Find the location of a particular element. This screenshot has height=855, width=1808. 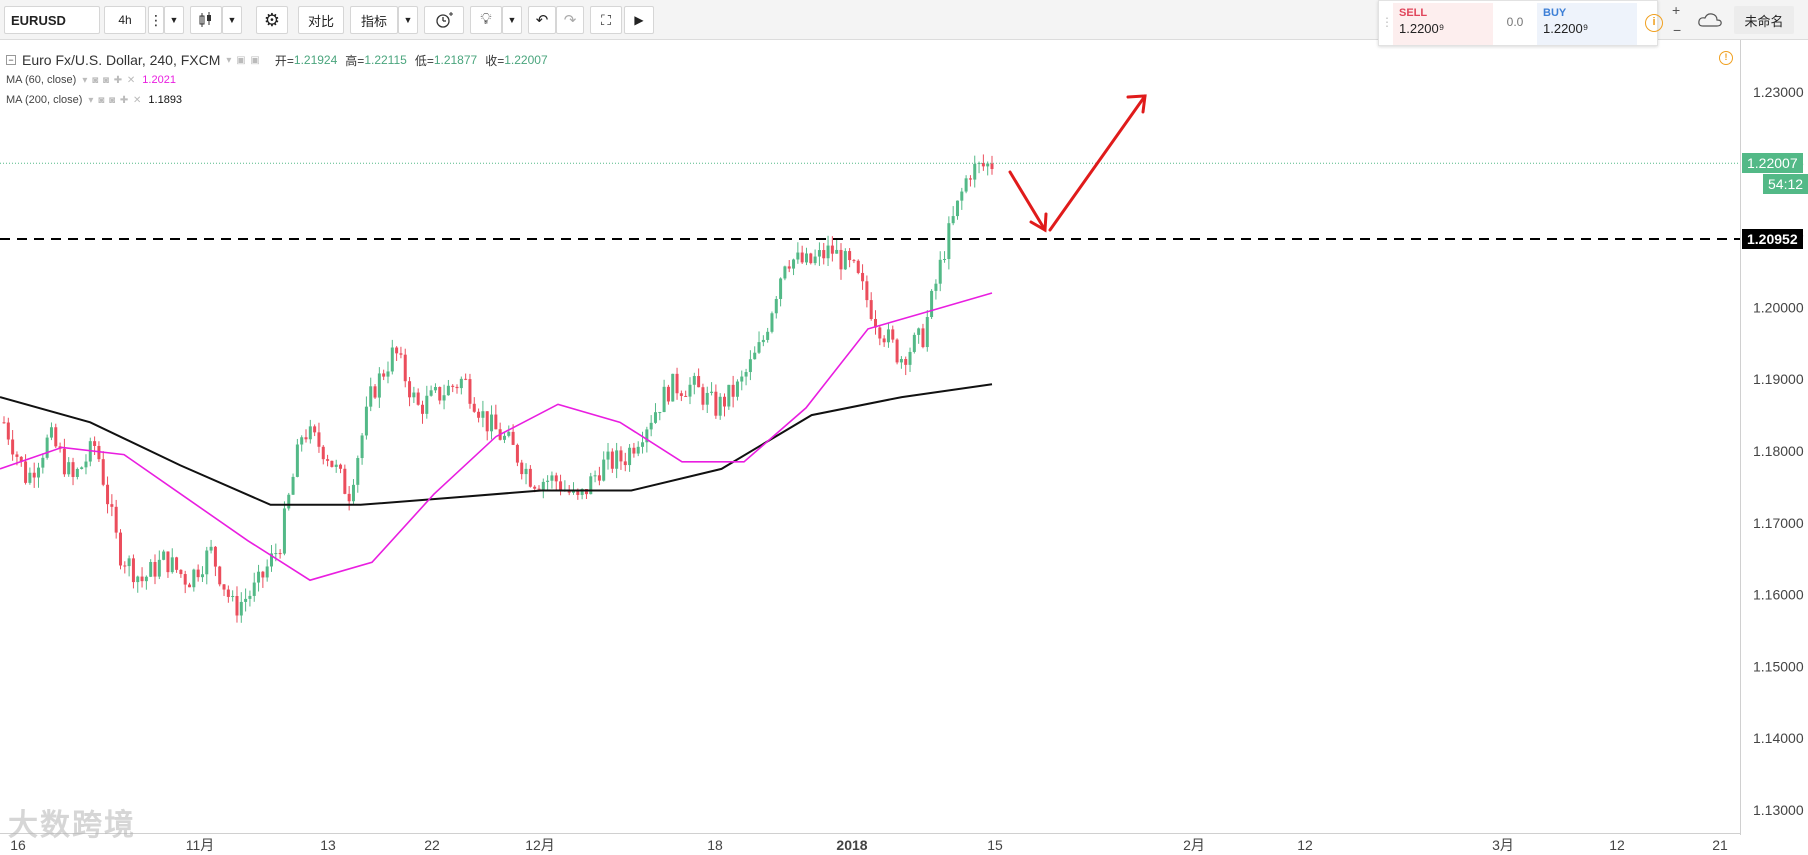

trade-panel: ⋮⋮ SELL 1.2200⁹ 0.0 BUY 1.2200⁹ i is located at coordinates (1520, 23).